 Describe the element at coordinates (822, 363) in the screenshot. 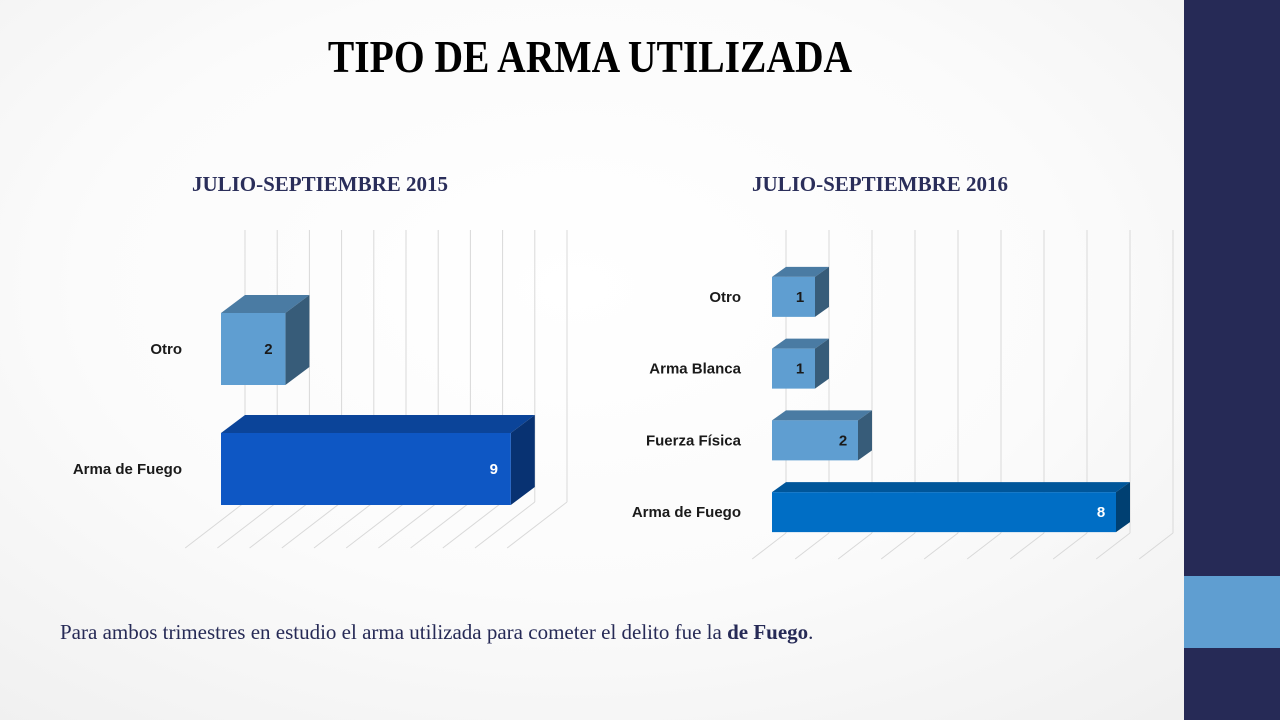

I see `bar-side-arma-blanca` at that location.